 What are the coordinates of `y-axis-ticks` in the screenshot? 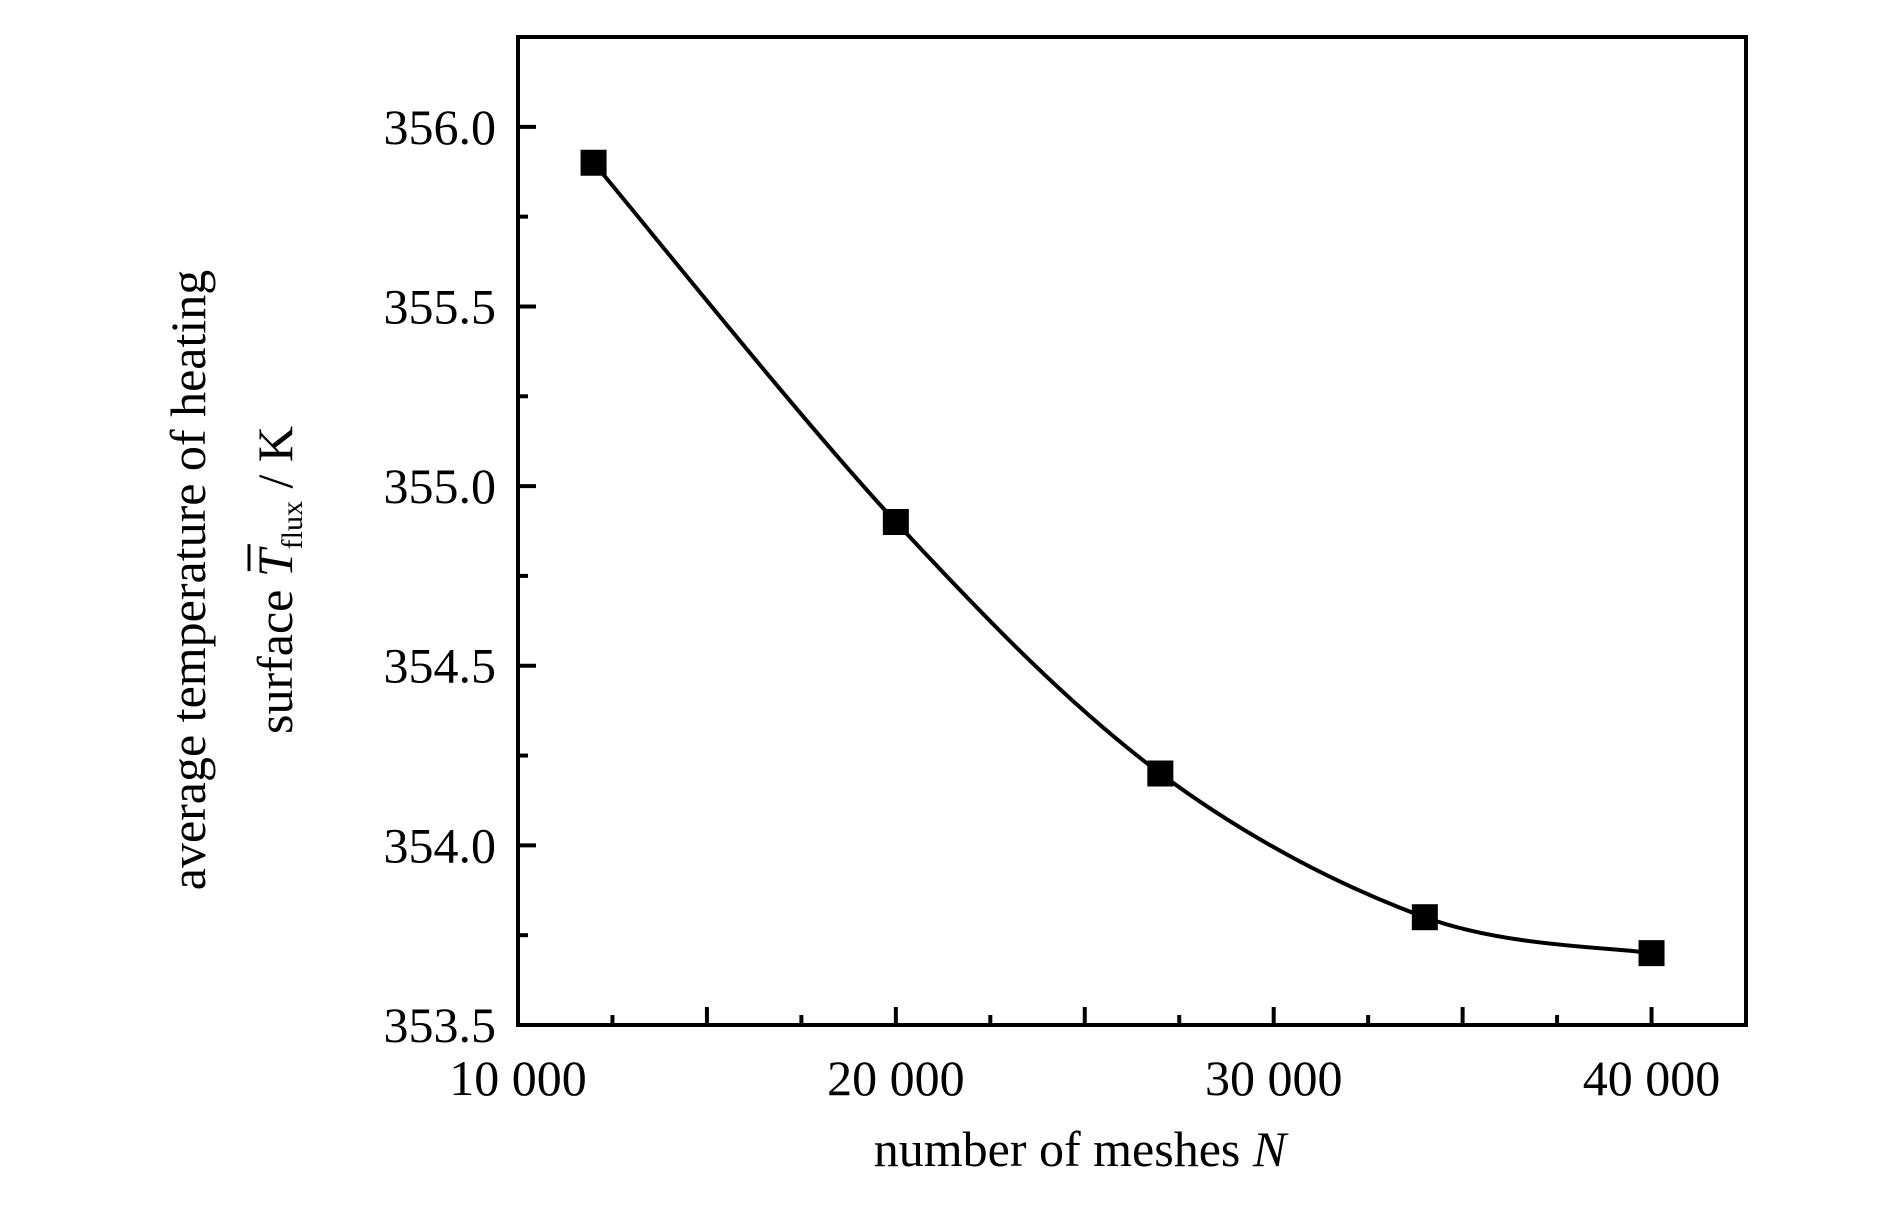 It's located at (527, 531).